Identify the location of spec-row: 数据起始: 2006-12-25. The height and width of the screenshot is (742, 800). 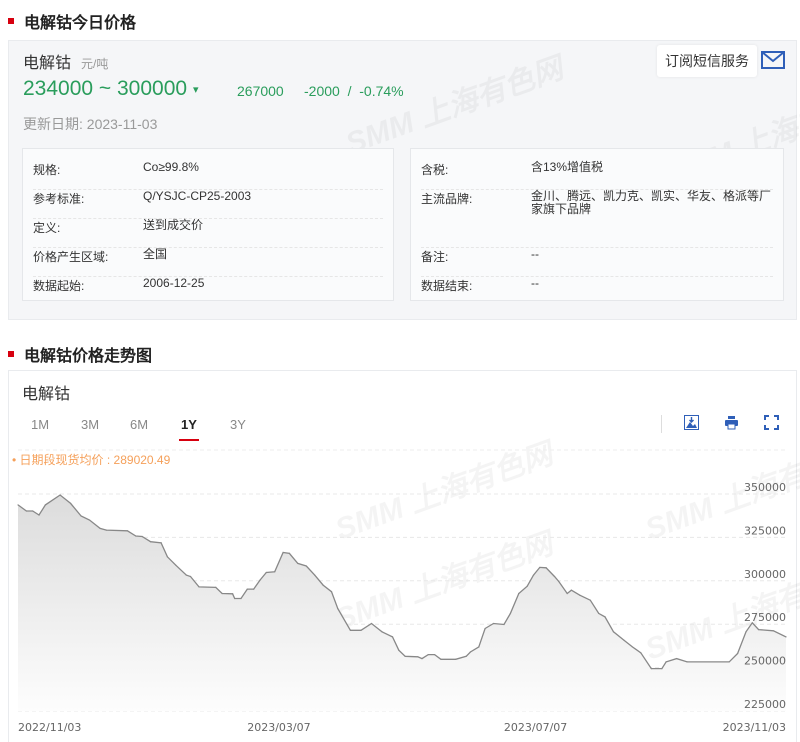
(208, 288).